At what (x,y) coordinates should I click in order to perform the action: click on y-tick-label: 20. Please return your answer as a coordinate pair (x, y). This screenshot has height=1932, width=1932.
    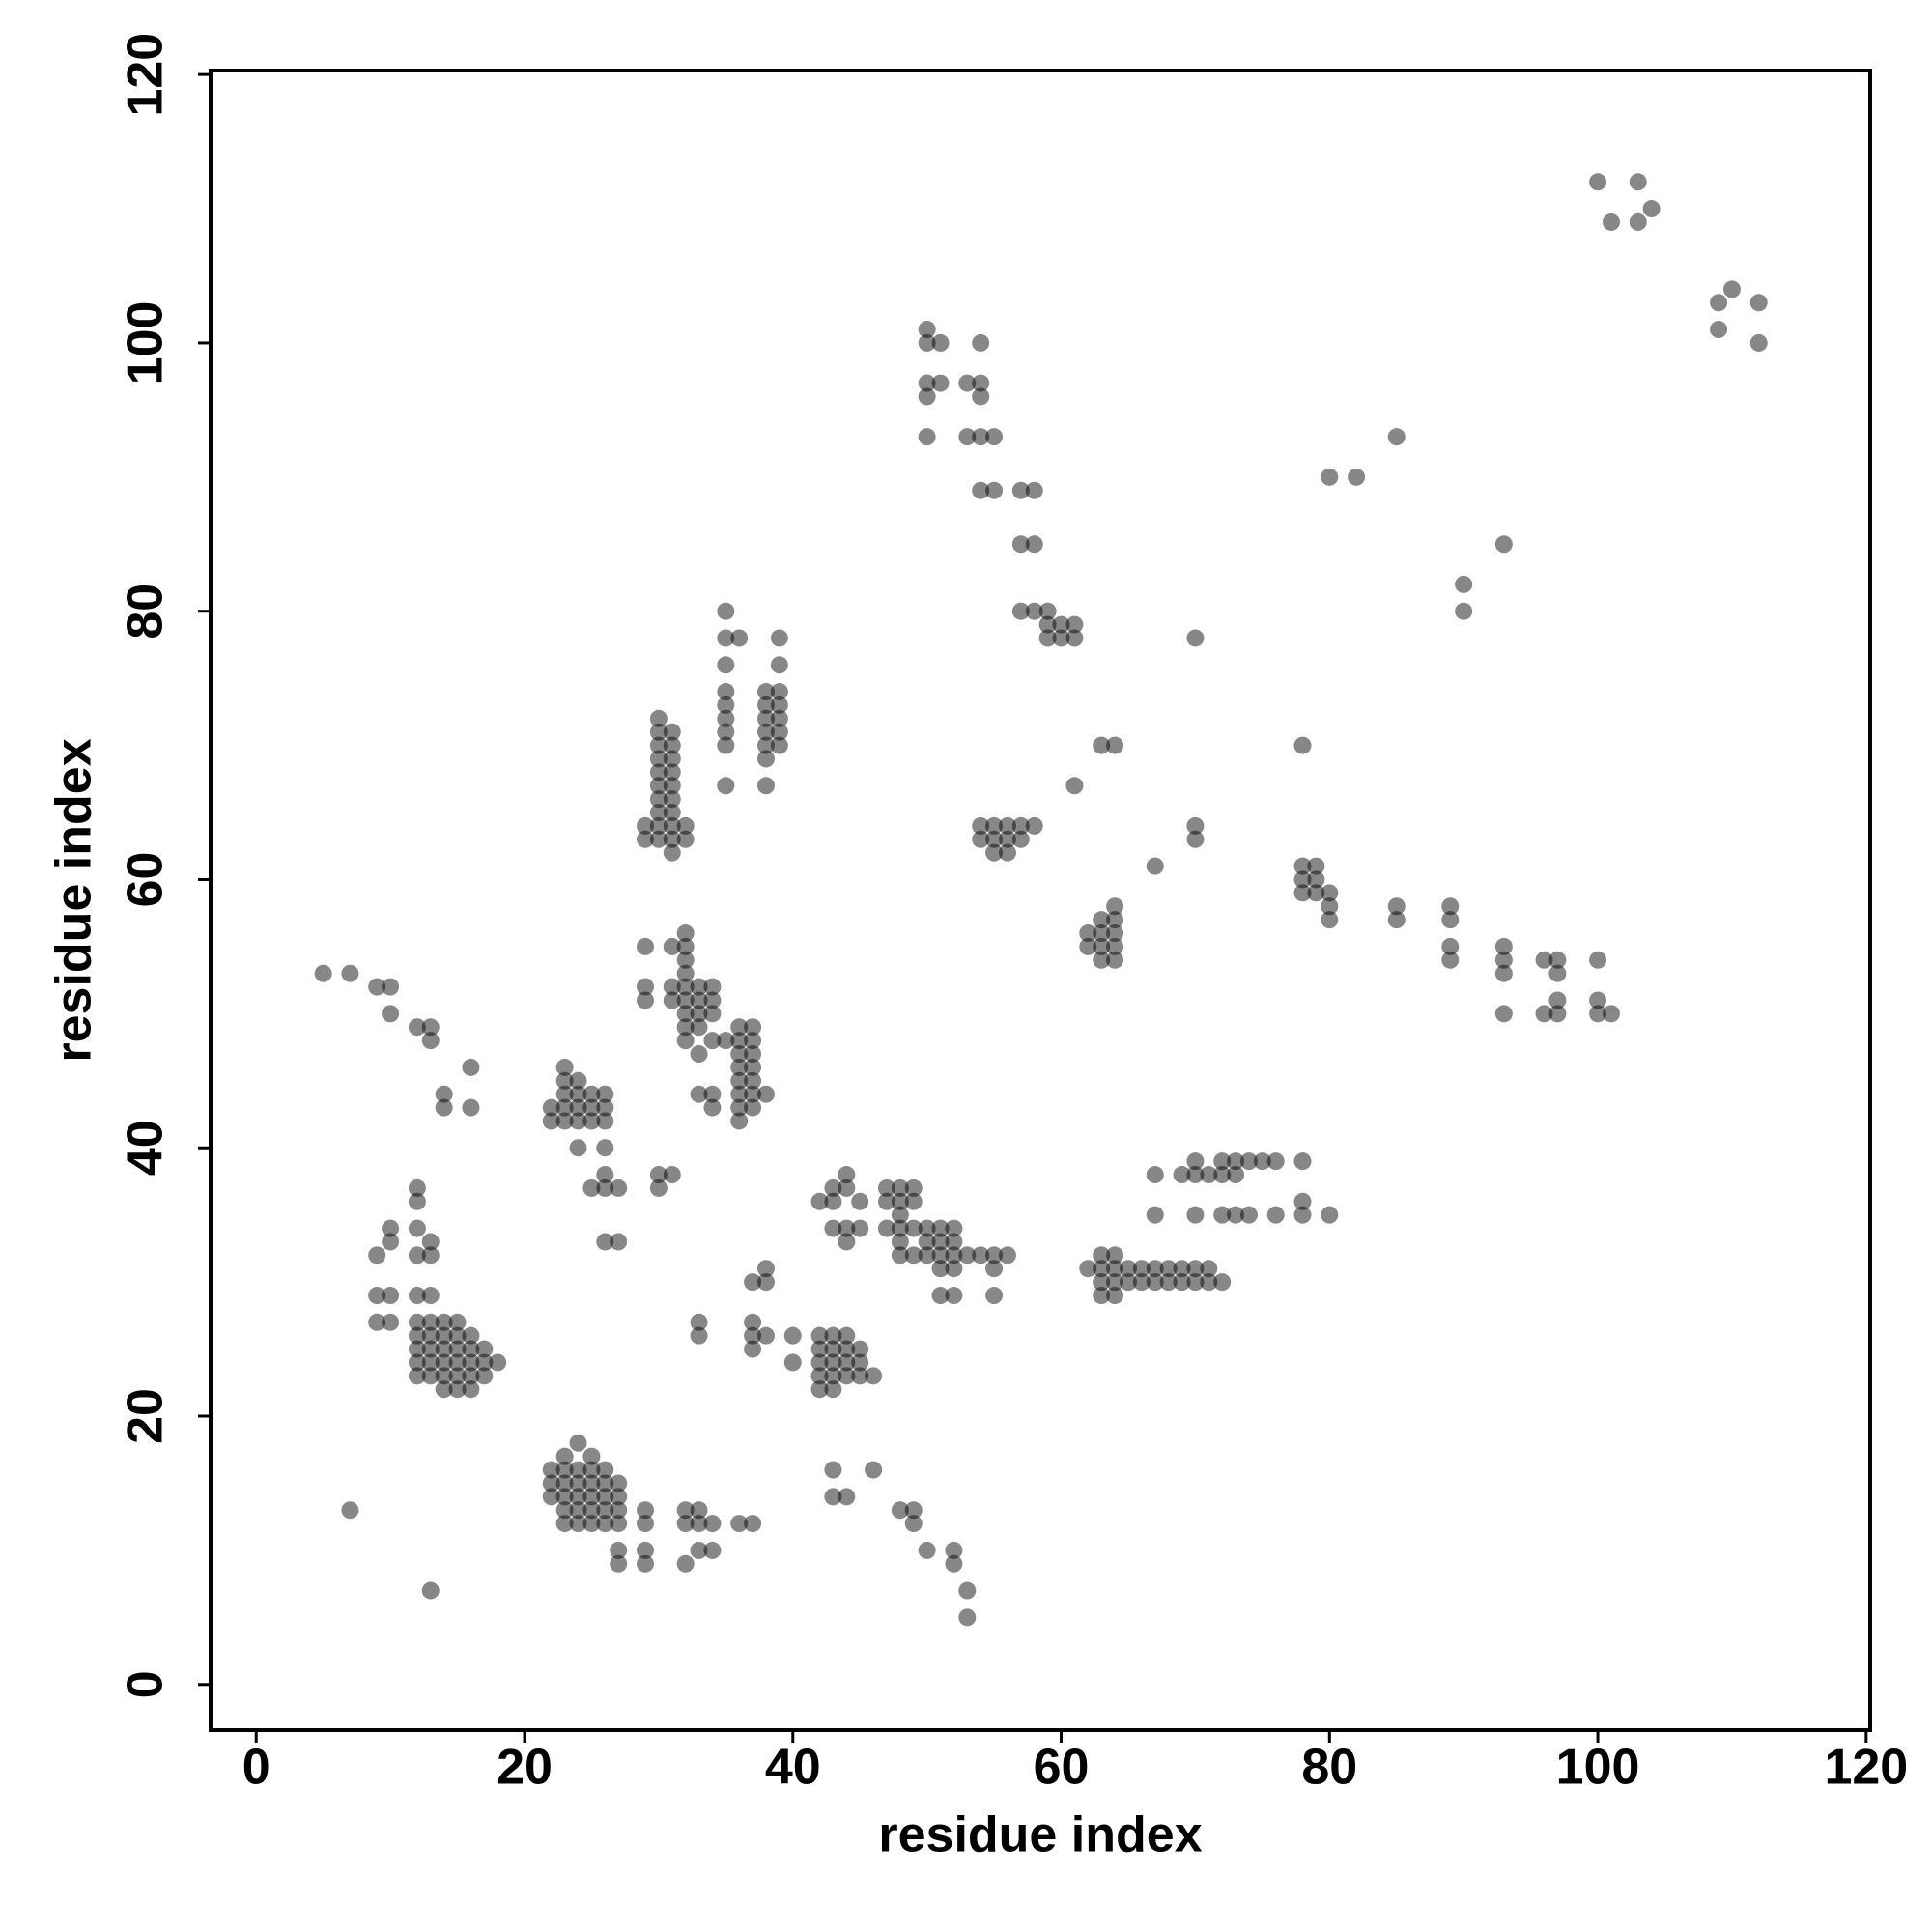
    Looking at the image, I should click on (146, 1416).